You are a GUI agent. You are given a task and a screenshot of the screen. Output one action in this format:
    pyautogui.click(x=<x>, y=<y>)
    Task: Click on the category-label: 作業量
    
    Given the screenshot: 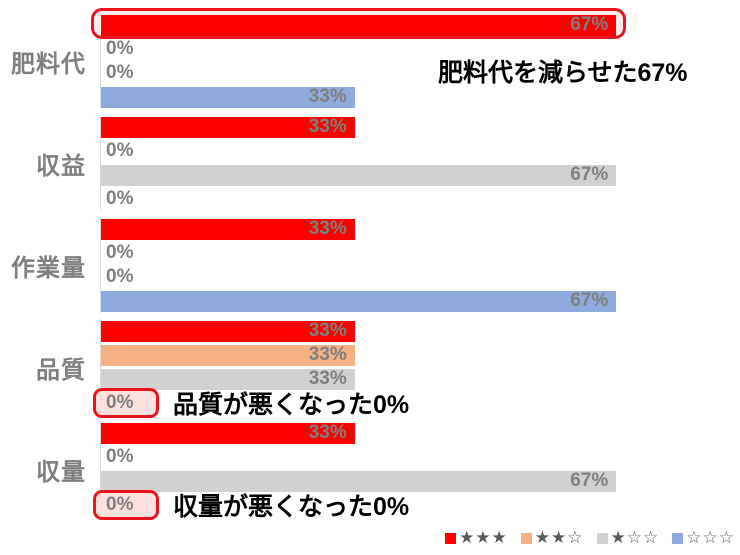 What is the action you would take?
    pyautogui.click(x=48, y=268)
    